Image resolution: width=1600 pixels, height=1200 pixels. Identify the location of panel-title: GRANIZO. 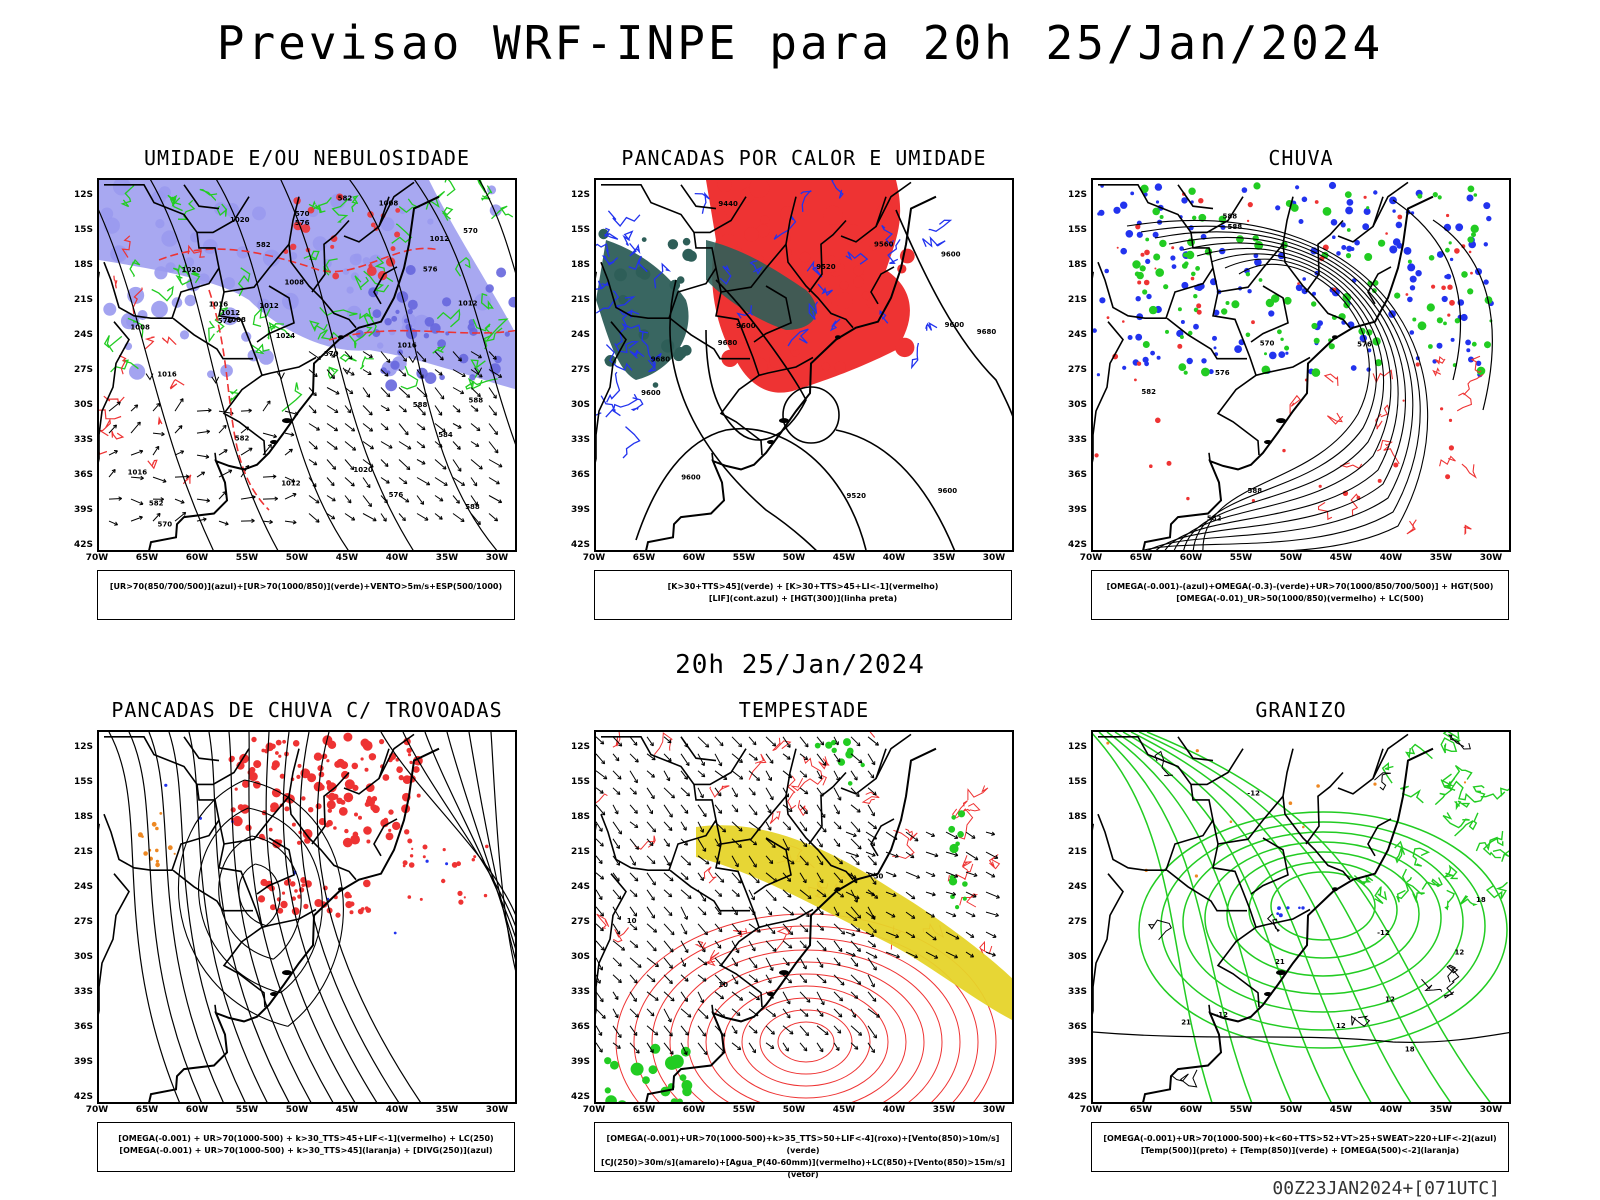
(1301, 710).